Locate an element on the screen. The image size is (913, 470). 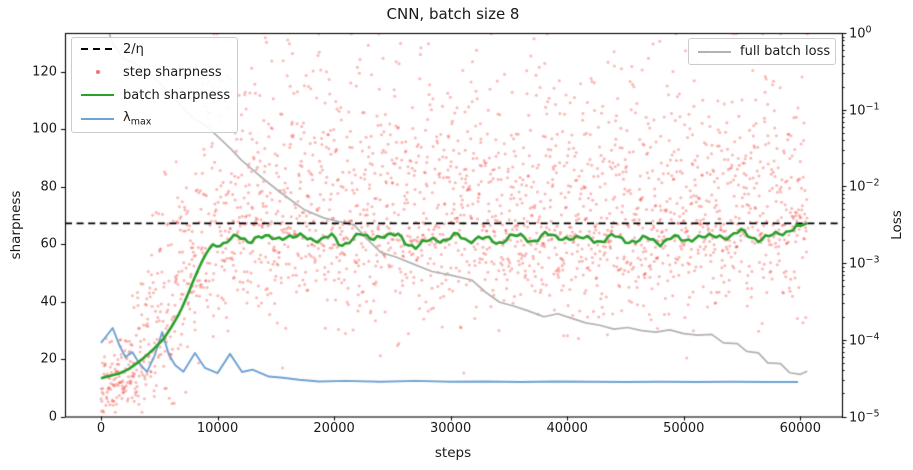
y-right-tick-label: 10⁰ is located at coordinates (860, 33).